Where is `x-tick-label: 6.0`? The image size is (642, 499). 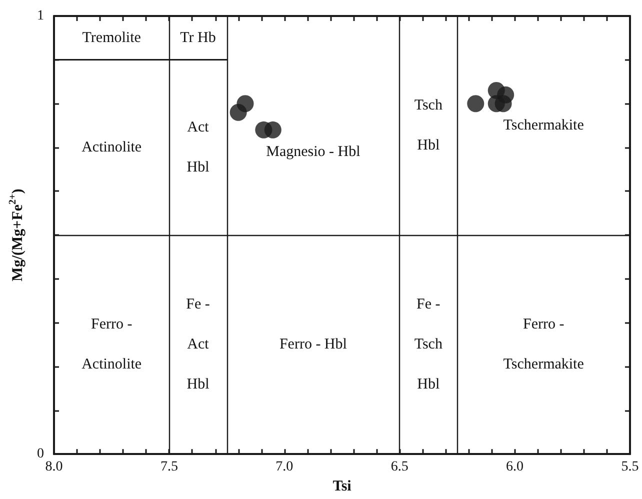 x-tick-label: 6.0 is located at coordinates (515, 467).